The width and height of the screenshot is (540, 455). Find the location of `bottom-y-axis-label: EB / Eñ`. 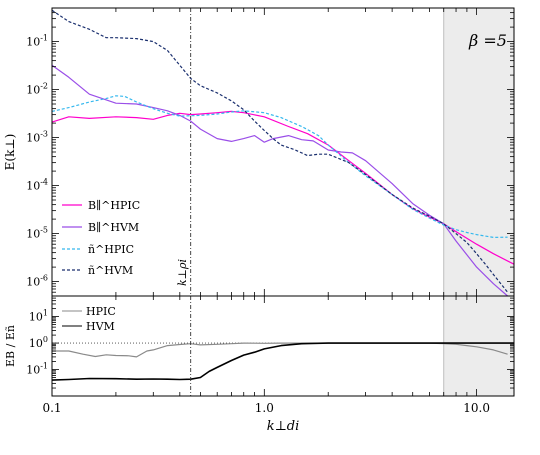

bottom-y-axis-label: EB / Eñ is located at coordinates (10, 346).